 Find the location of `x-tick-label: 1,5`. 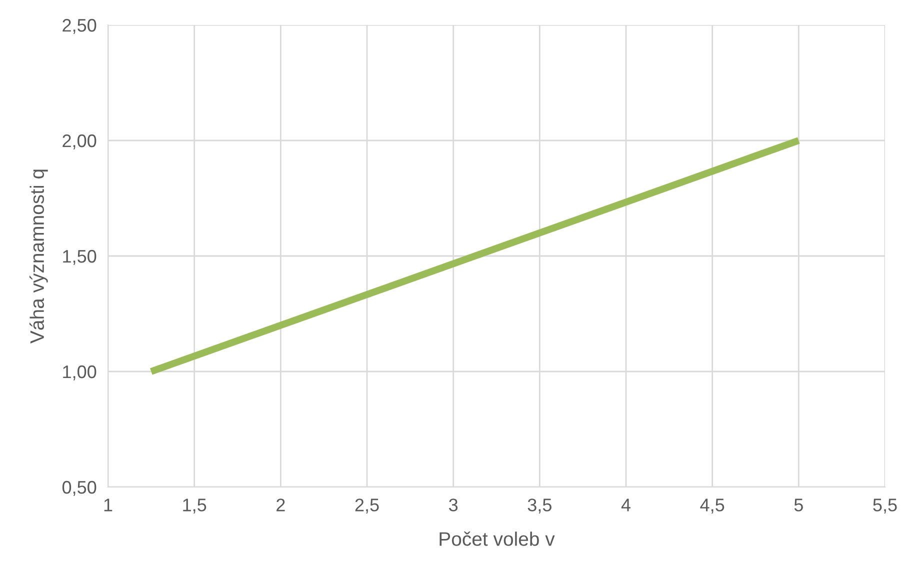

x-tick-label: 1,5 is located at coordinates (194, 506).